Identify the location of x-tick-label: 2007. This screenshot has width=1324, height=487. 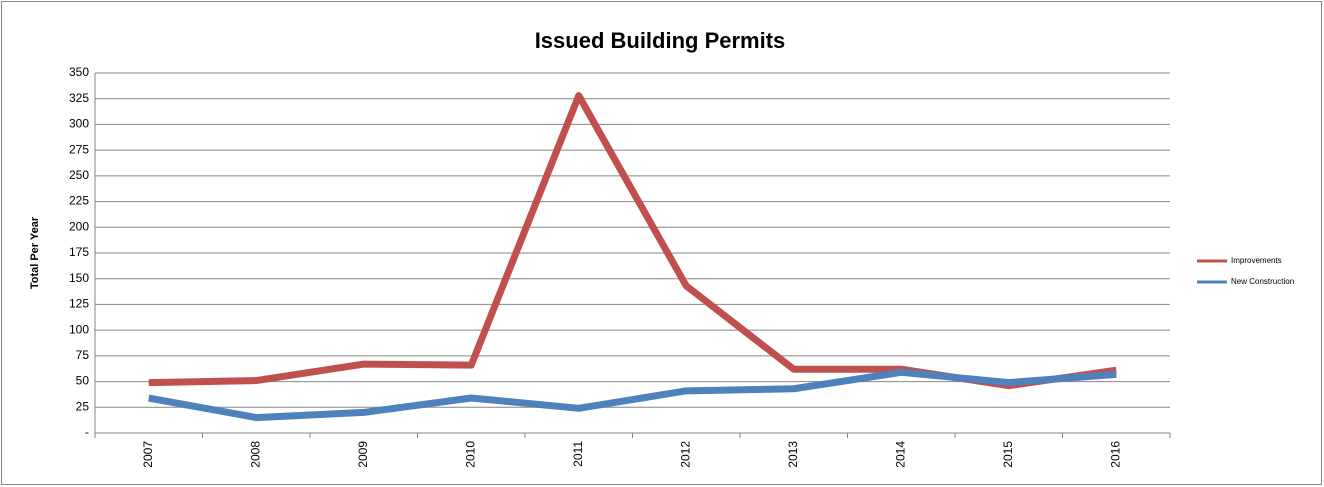
(148, 454).